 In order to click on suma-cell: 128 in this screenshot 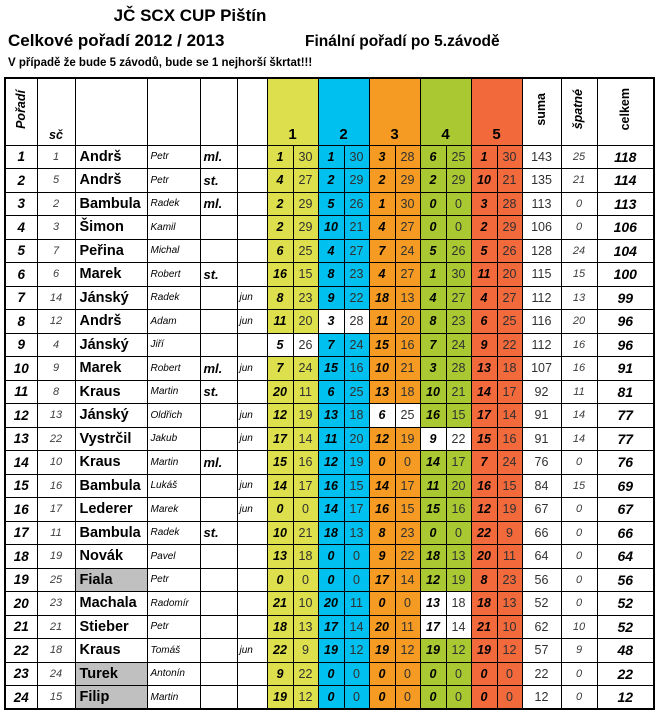, I will do `click(541, 250)`.